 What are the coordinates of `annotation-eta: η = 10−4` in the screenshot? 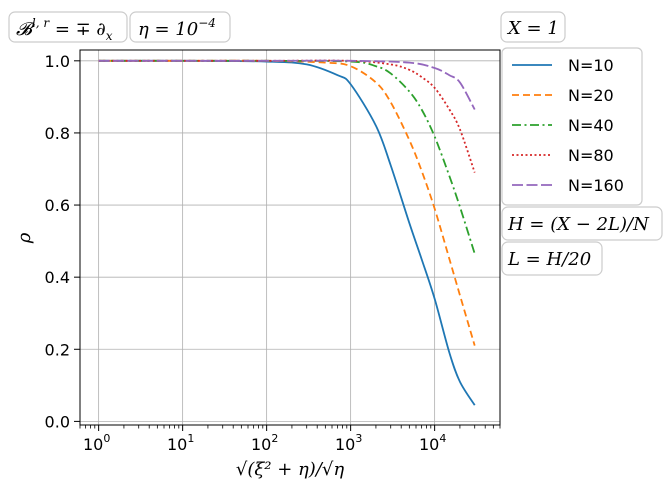 It's located at (180, 27).